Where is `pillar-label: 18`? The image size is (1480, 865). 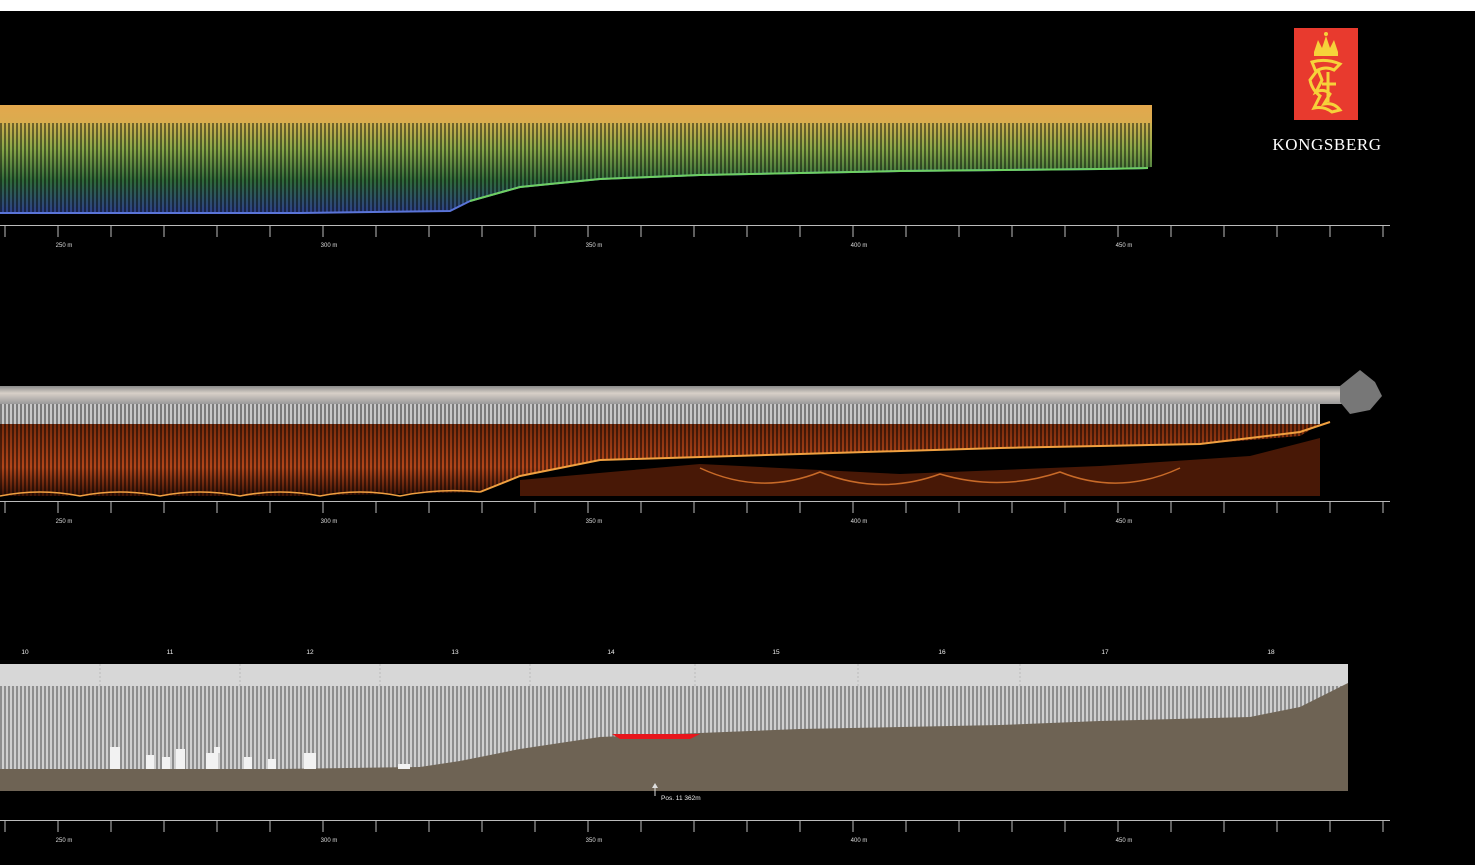 pillar-label: 18 is located at coordinates (1271, 652).